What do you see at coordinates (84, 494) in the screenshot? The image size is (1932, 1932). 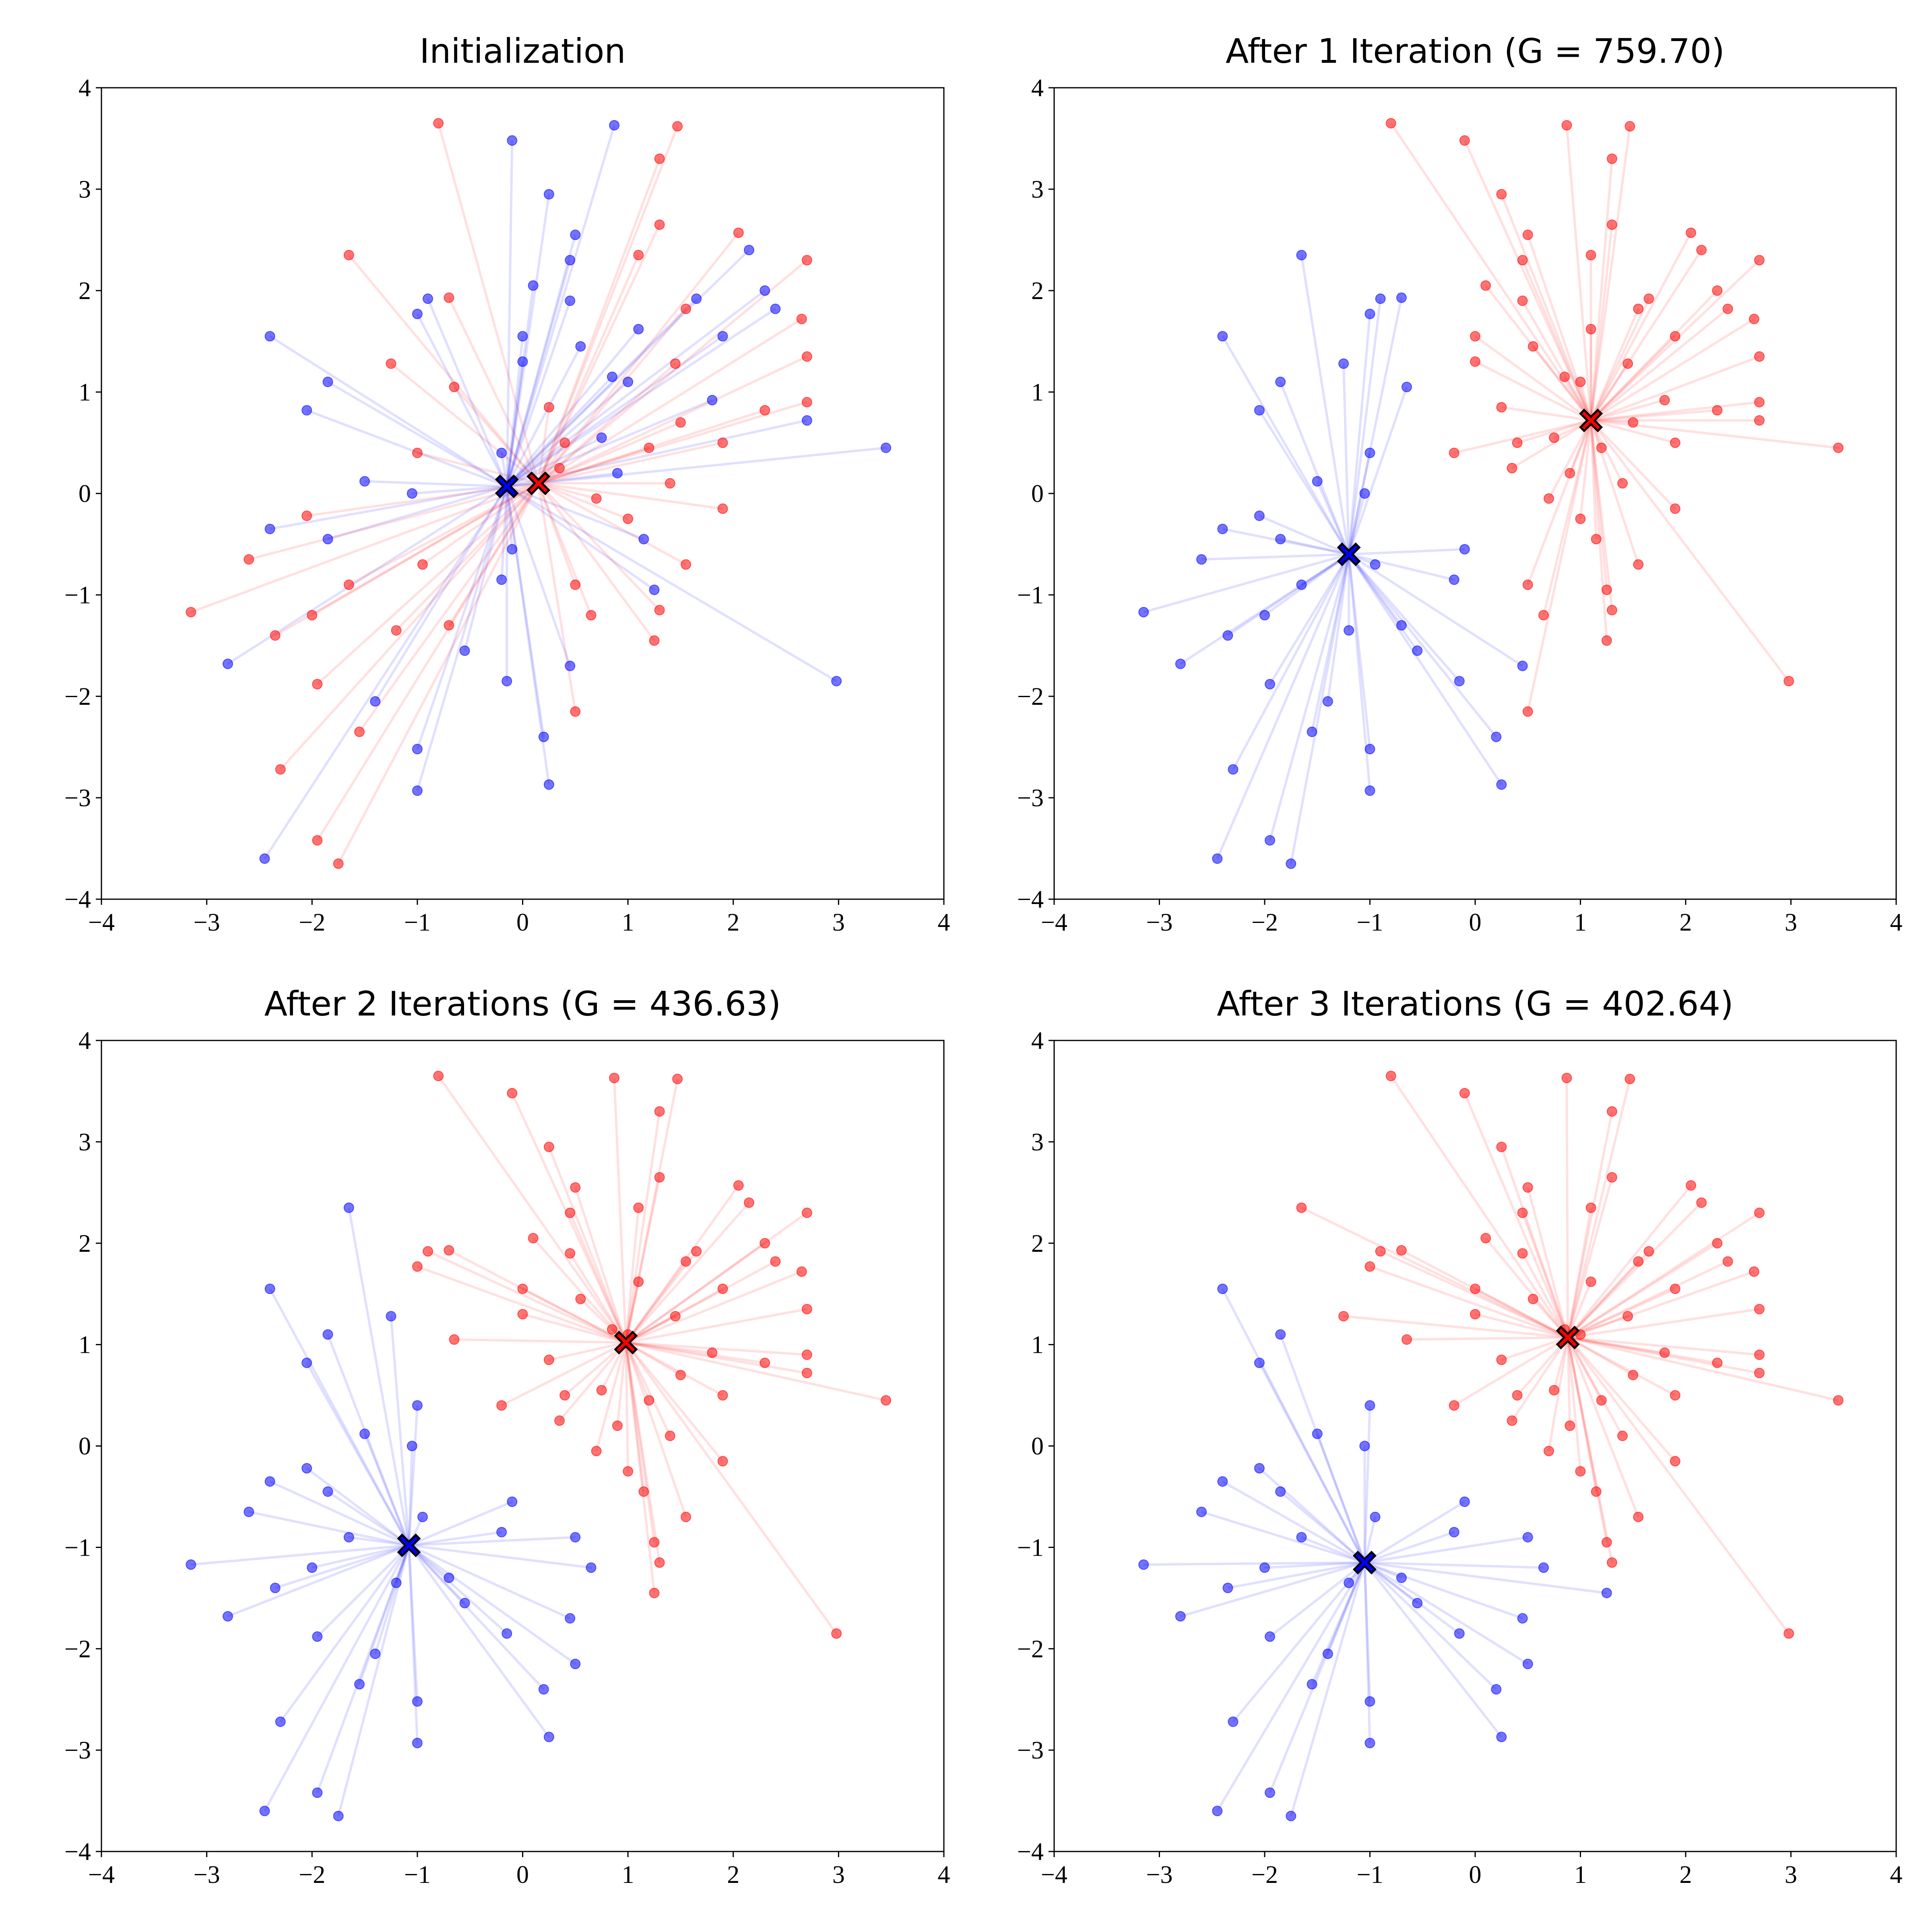 I see `y-tick-label: 0` at bounding box center [84, 494].